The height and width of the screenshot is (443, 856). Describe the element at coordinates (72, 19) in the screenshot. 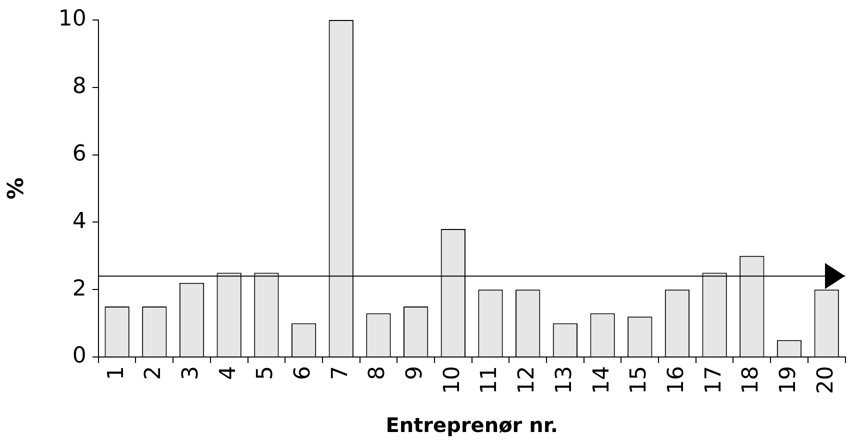

I see `y-tick-label: 10` at that location.